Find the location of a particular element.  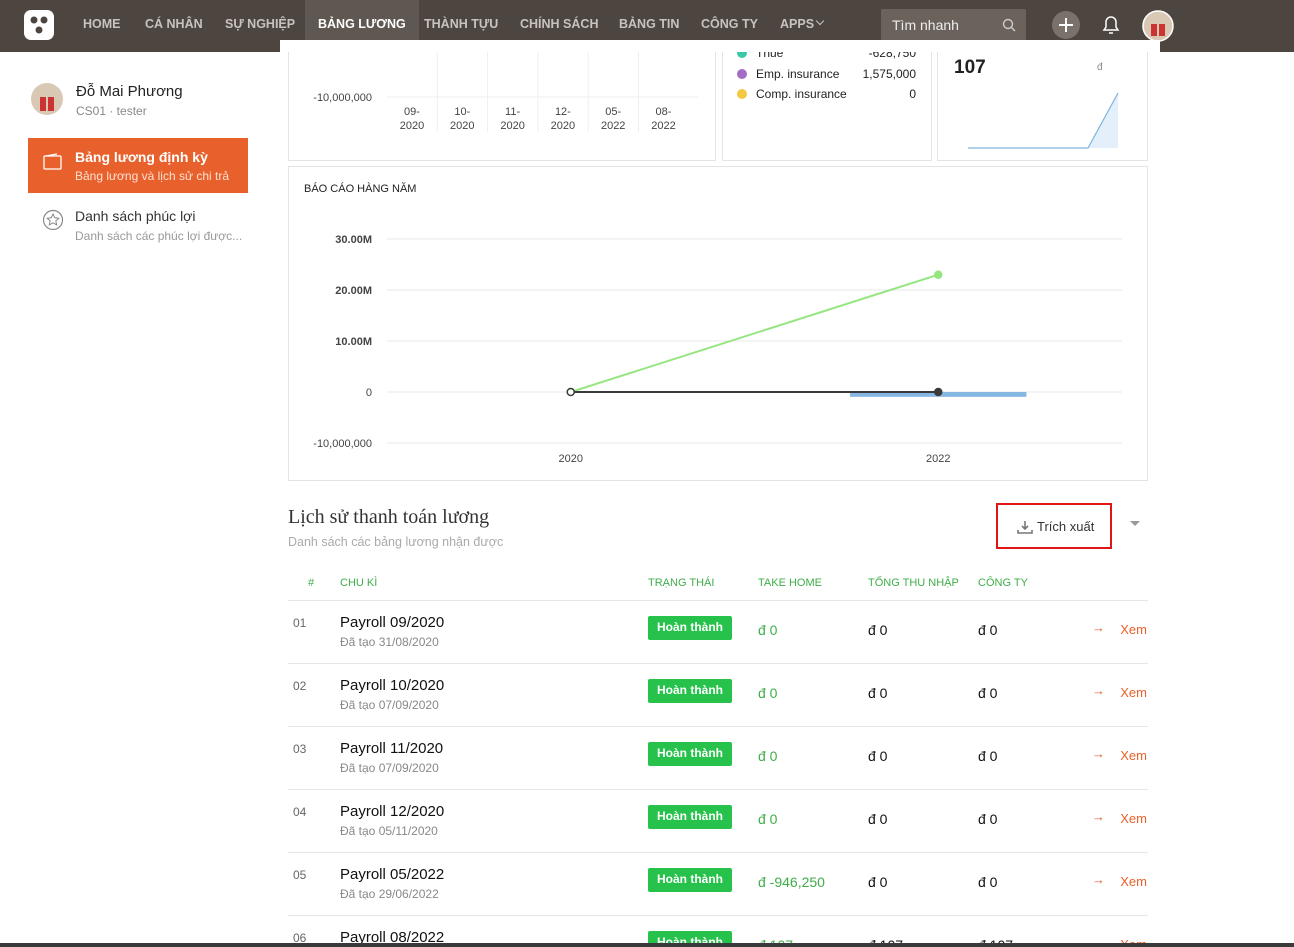

summary-panel: 107 đ is located at coordinates (1042, 100).